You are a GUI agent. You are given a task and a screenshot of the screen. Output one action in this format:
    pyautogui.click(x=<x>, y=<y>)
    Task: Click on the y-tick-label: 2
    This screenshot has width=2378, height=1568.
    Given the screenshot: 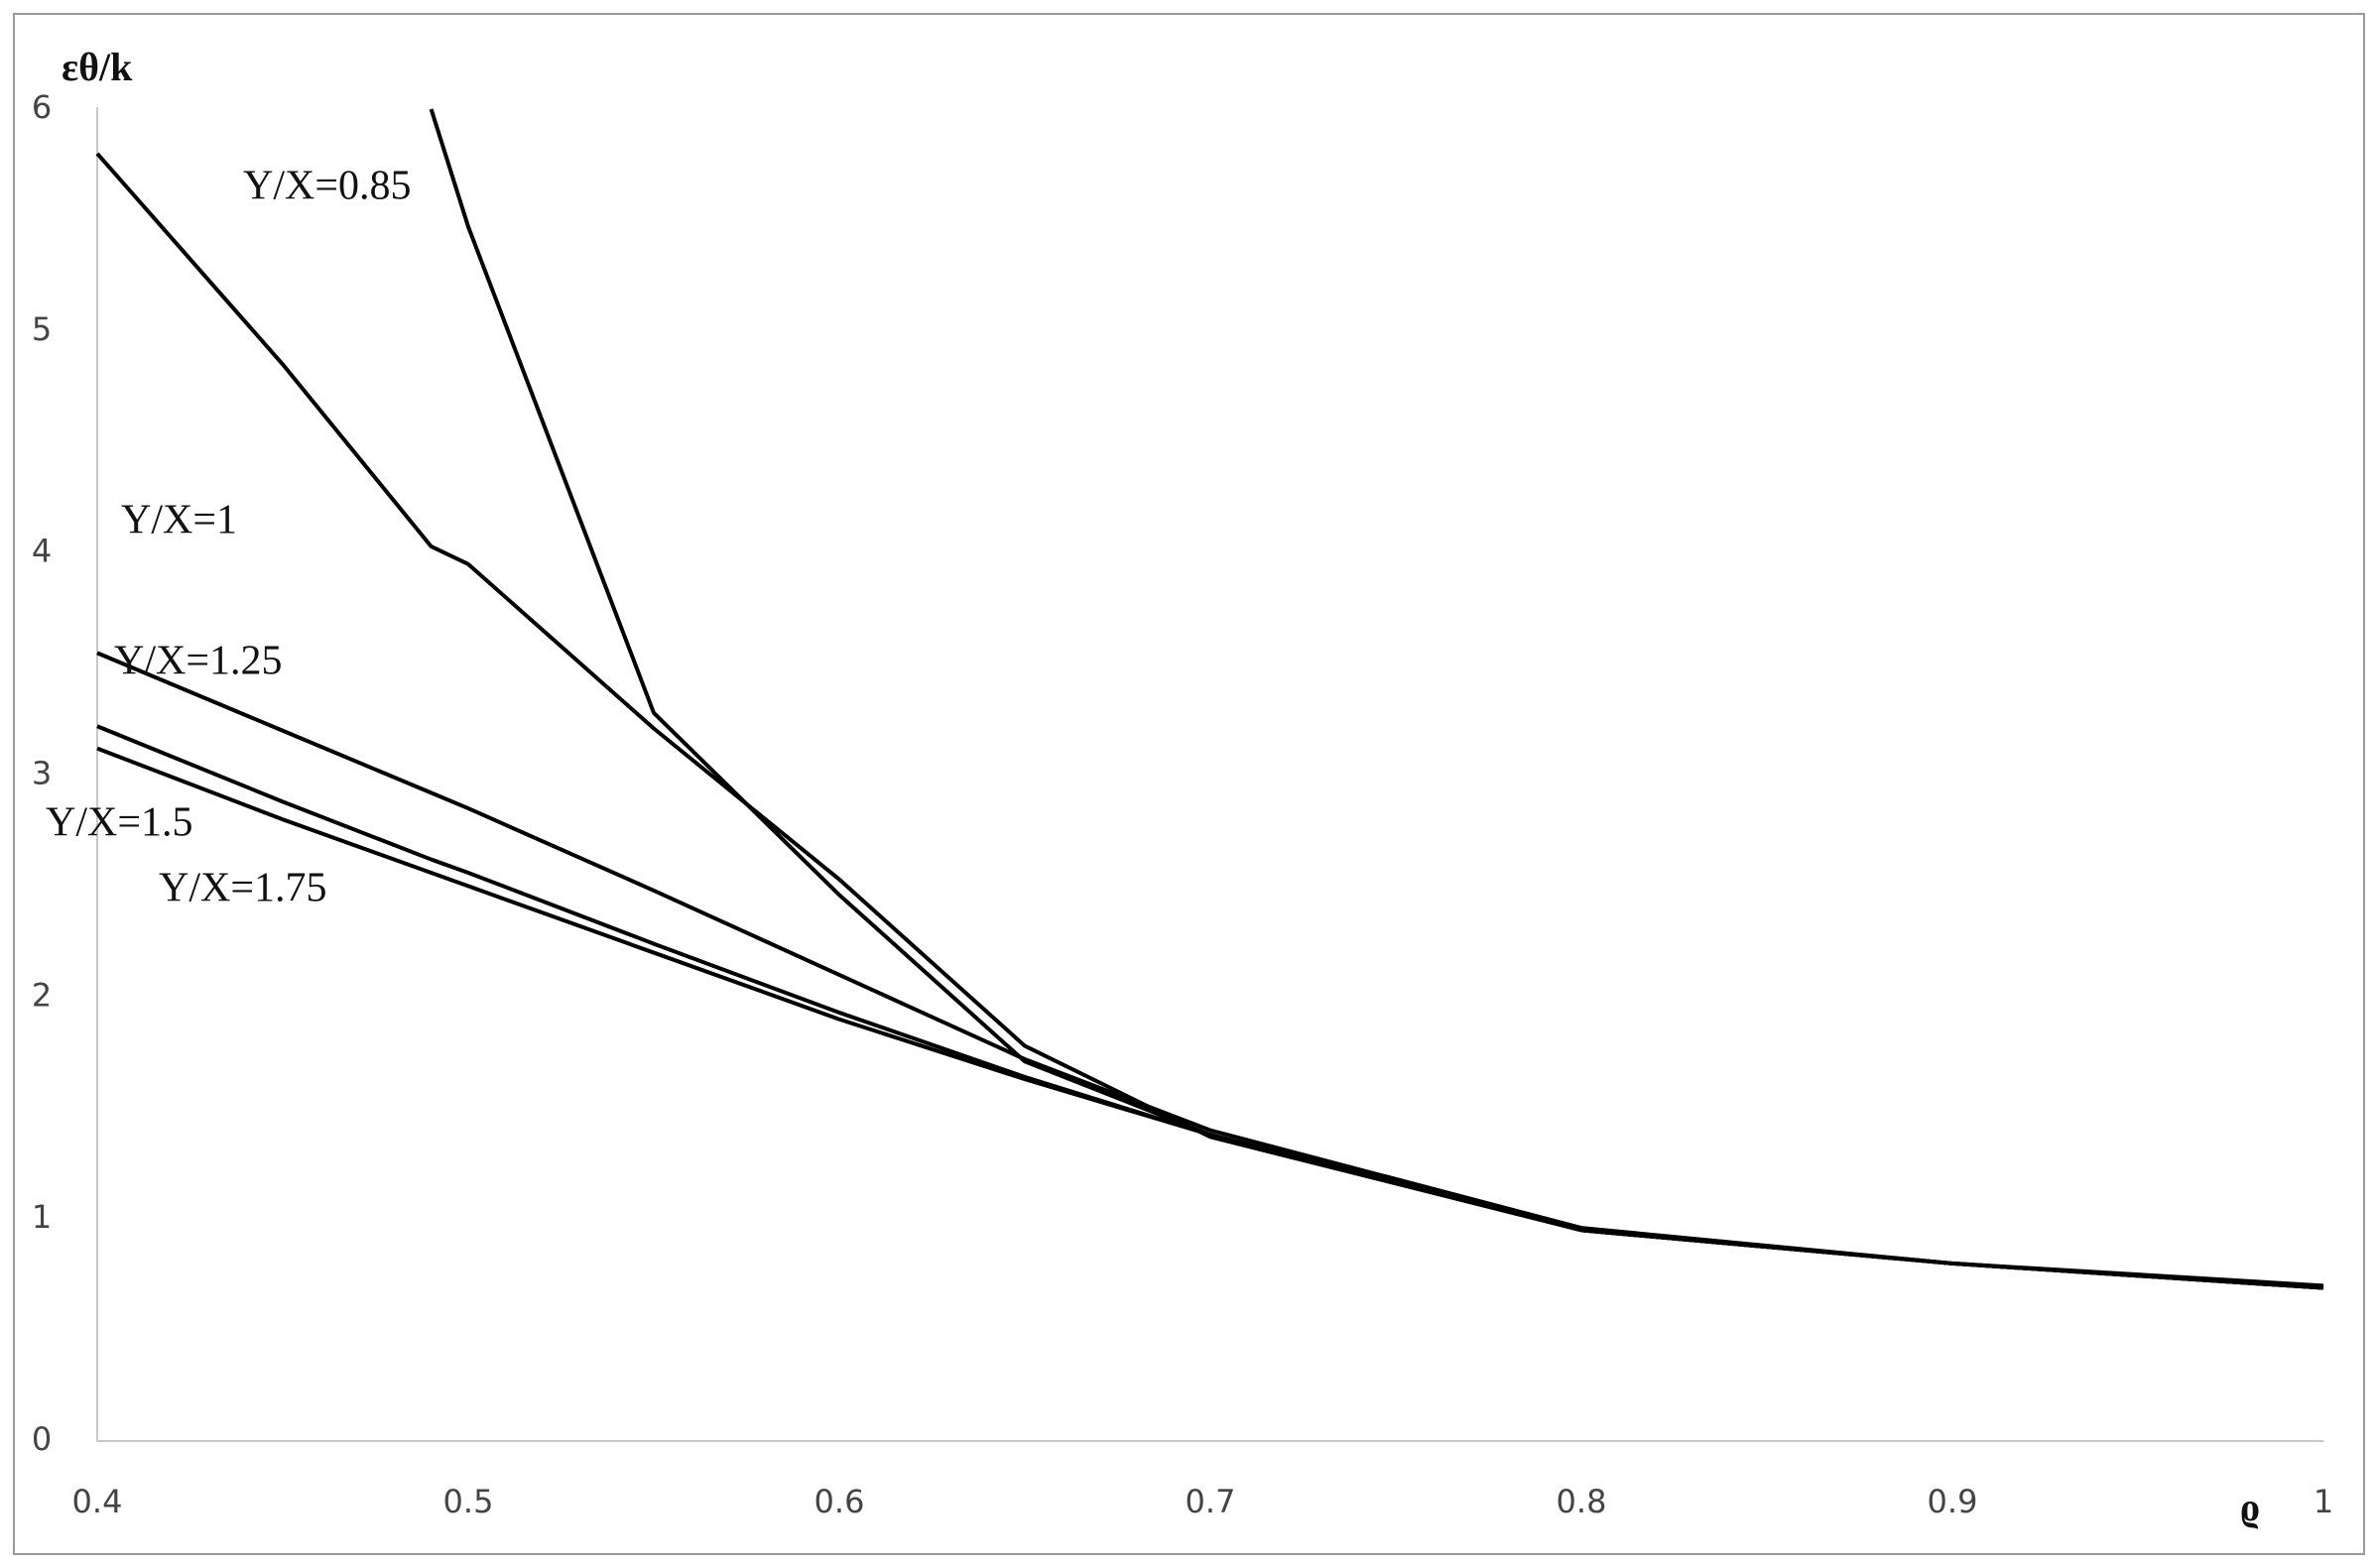 What is the action you would take?
    pyautogui.click(x=42, y=995)
    